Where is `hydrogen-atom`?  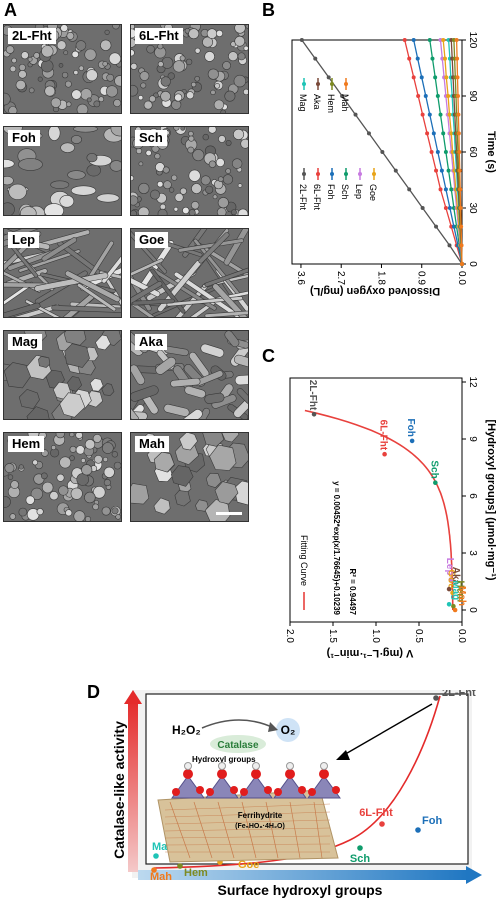
hydrogen-atom is located at coordinates (256, 766).